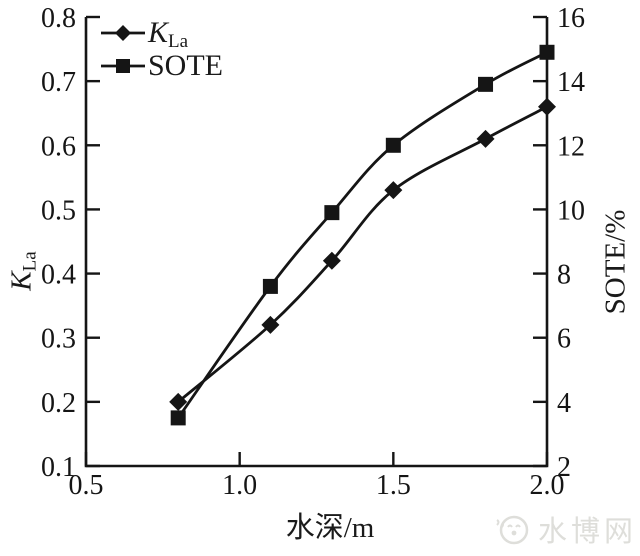  What do you see at coordinates (571, 146) in the screenshot?
I see `y-right-tick-label: 12` at bounding box center [571, 146].